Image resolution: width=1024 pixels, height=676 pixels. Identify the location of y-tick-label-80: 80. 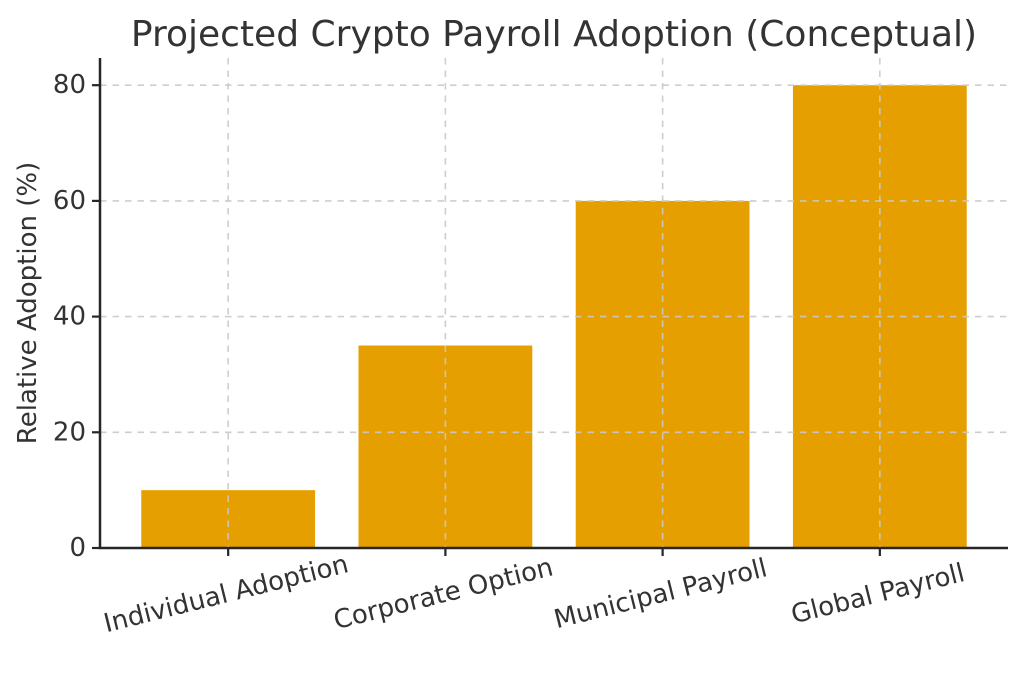
(69, 85).